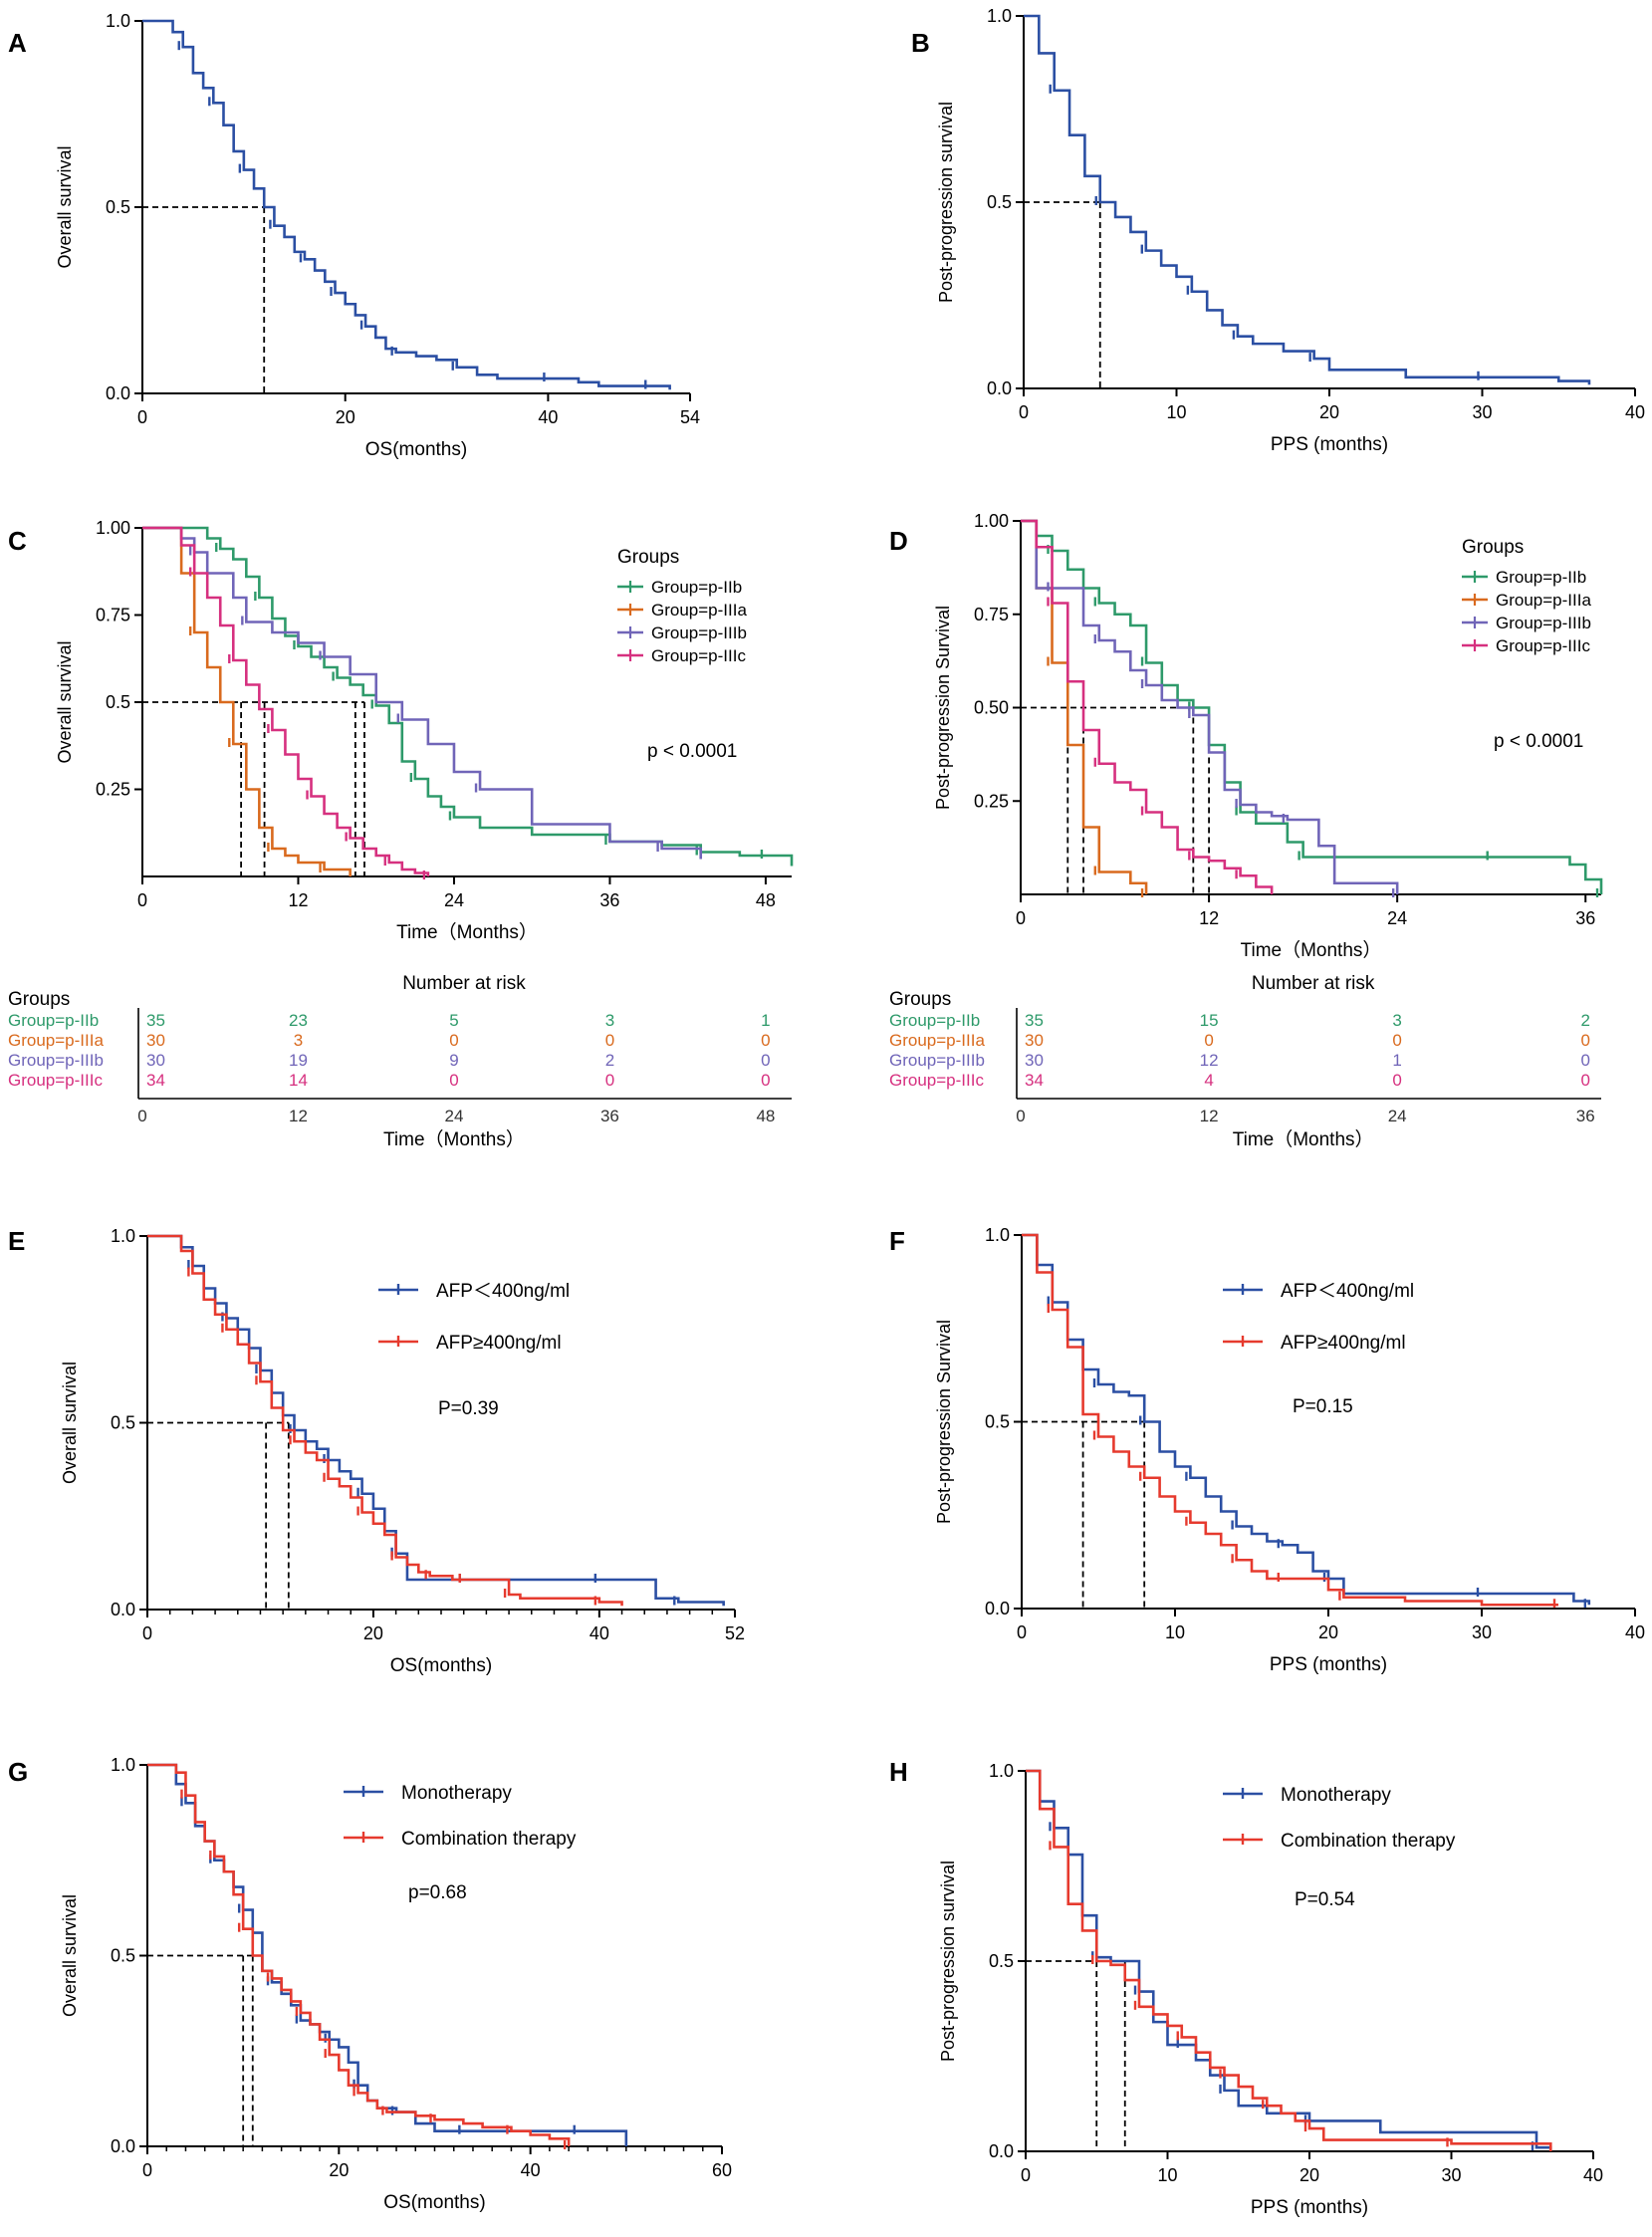  What do you see at coordinates (123, 1609) in the screenshot?
I see `y-tick-label: 0.0` at bounding box center [123, 1609].